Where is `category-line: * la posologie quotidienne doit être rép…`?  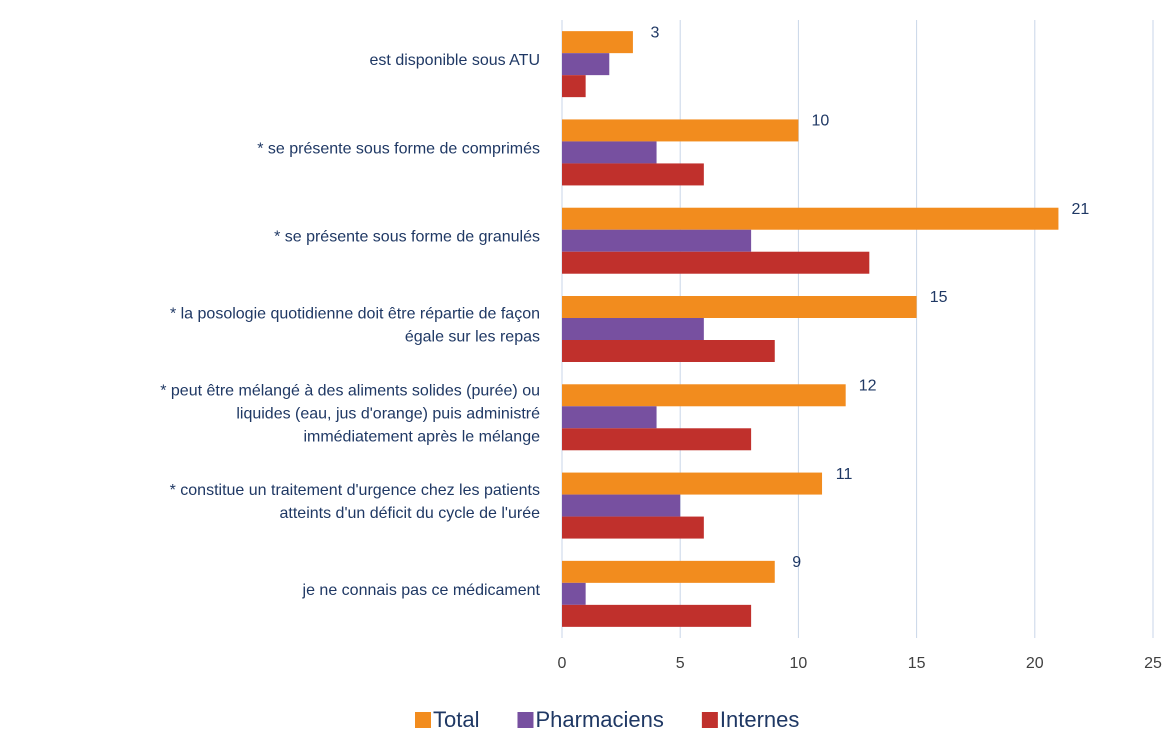
category-line: * la posologie quotidienne doit être rép… is located at coordinates (355, 314).